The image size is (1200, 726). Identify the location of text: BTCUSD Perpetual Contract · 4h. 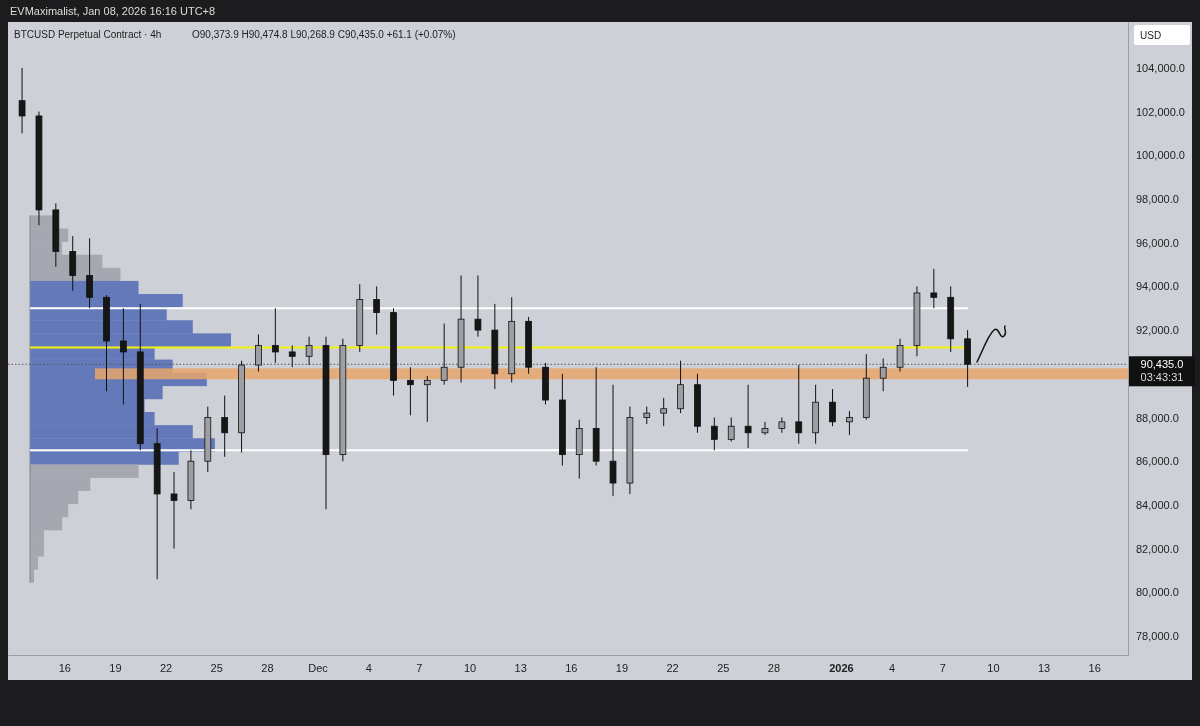
(88, 34).